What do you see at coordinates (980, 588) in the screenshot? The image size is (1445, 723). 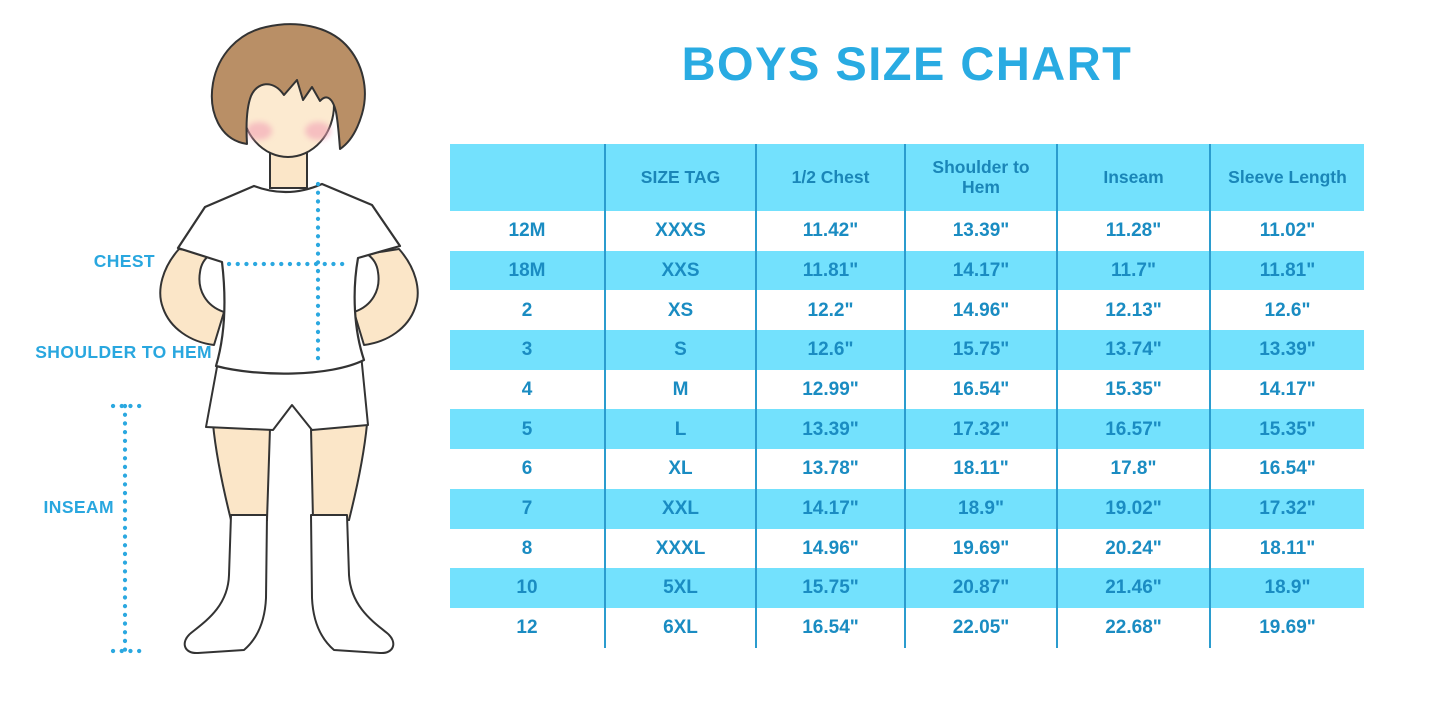 I see `cell: 20.87"` at bounding box center [980, 588].